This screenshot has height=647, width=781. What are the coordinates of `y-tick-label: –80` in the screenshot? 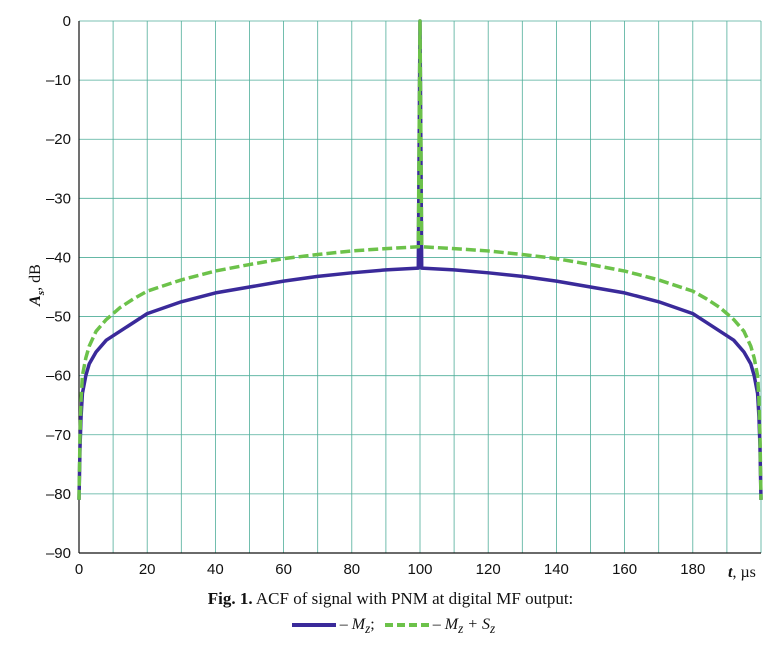 It's located at (58, 494).